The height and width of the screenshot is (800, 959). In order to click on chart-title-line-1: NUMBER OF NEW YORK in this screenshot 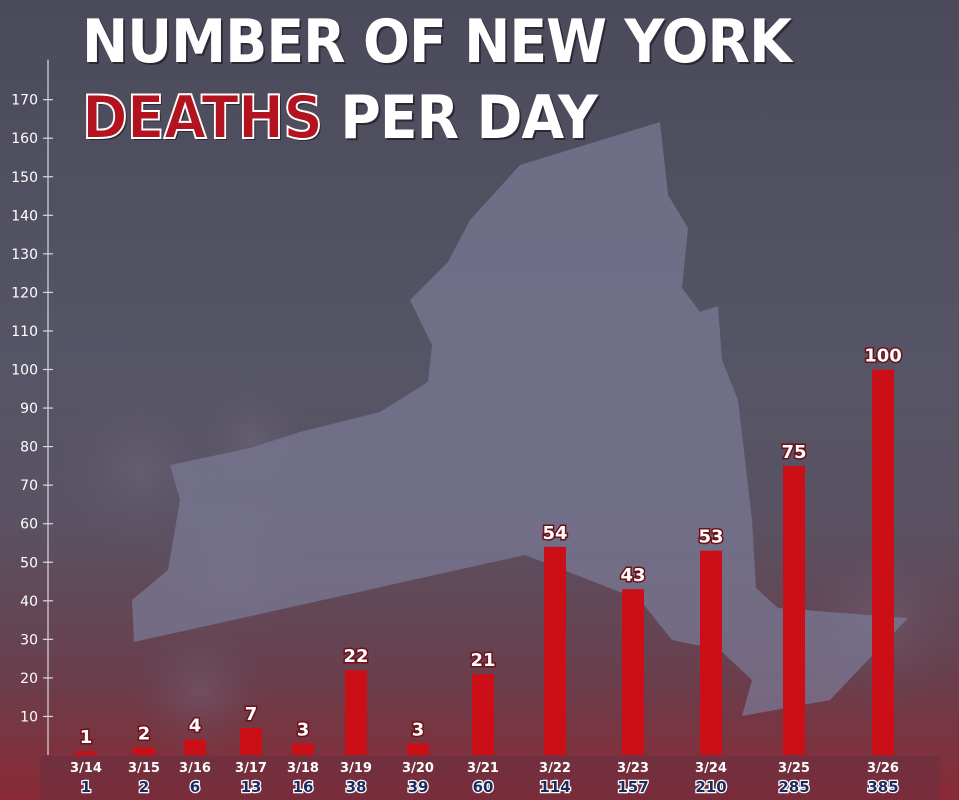, I will do `click(437, 42)`.